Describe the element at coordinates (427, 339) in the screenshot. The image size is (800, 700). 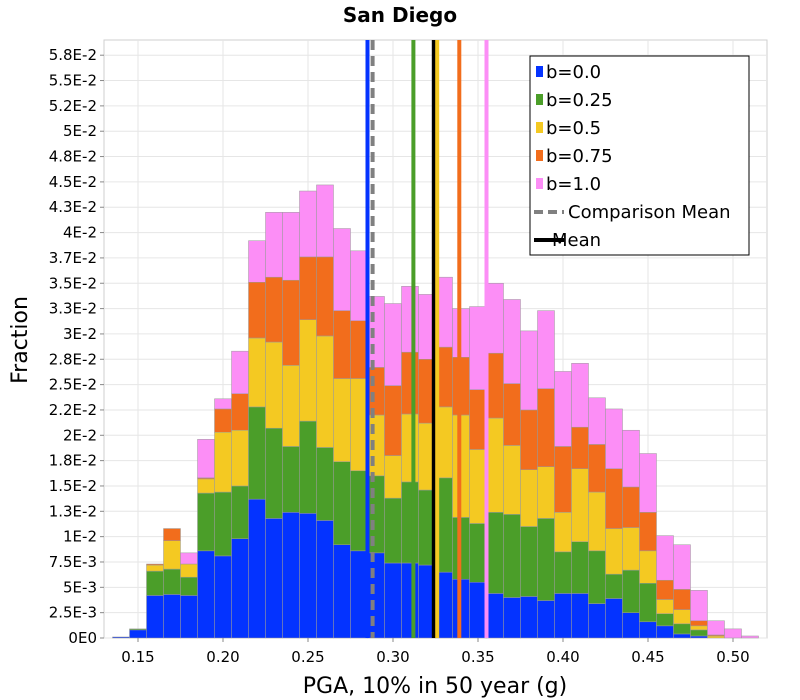
I see `mean-lines` at that location.